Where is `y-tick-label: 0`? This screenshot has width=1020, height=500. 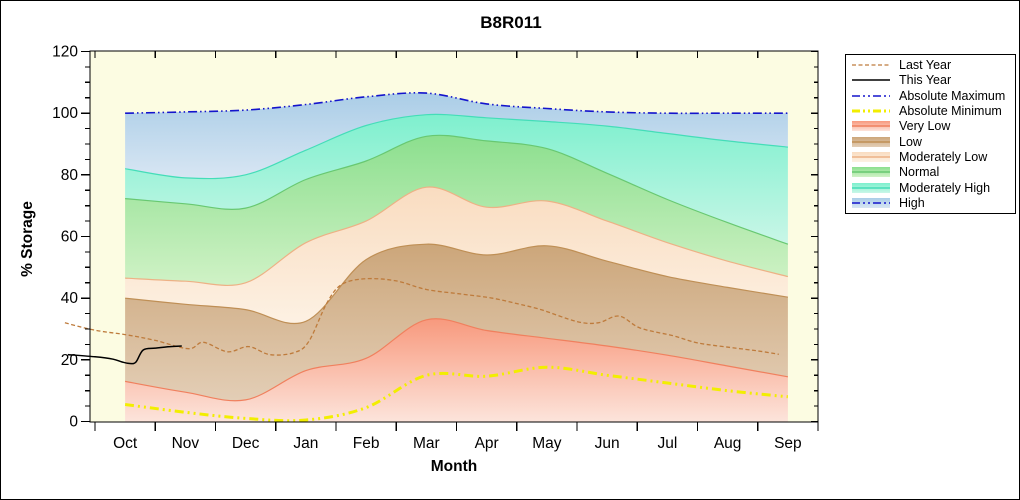
y-tick-label: 0 is located at coordinates (73, 422).